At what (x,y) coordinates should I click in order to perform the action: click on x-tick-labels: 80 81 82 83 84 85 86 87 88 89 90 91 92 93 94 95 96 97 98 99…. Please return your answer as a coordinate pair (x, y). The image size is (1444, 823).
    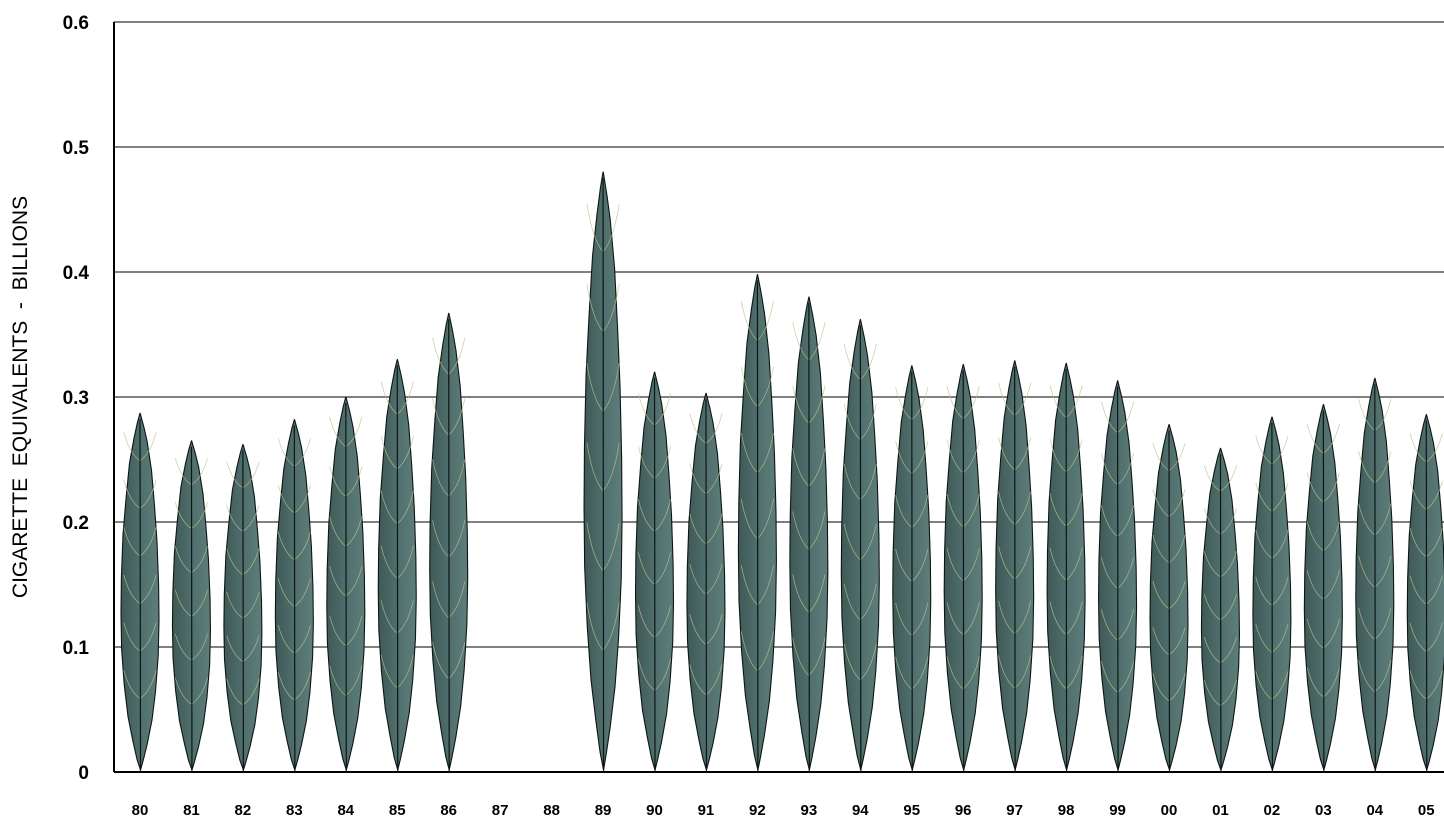
    Looking at the image, I should click on (783, 810).